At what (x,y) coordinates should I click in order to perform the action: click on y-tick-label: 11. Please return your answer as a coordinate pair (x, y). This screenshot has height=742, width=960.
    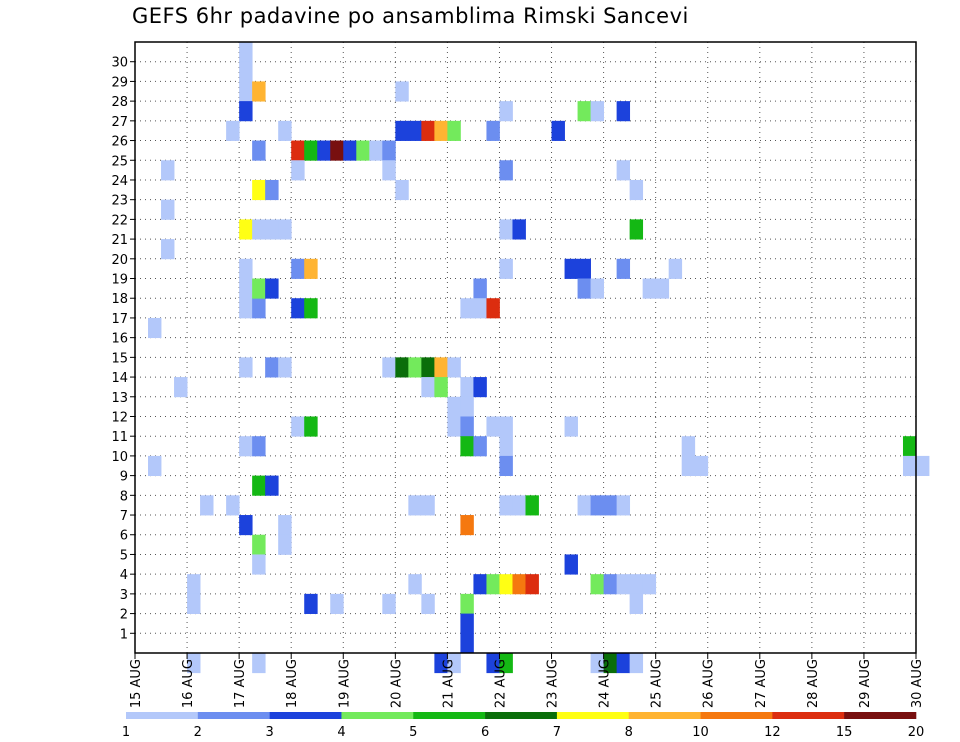
    Looking at the image, I should click on (119, 437).